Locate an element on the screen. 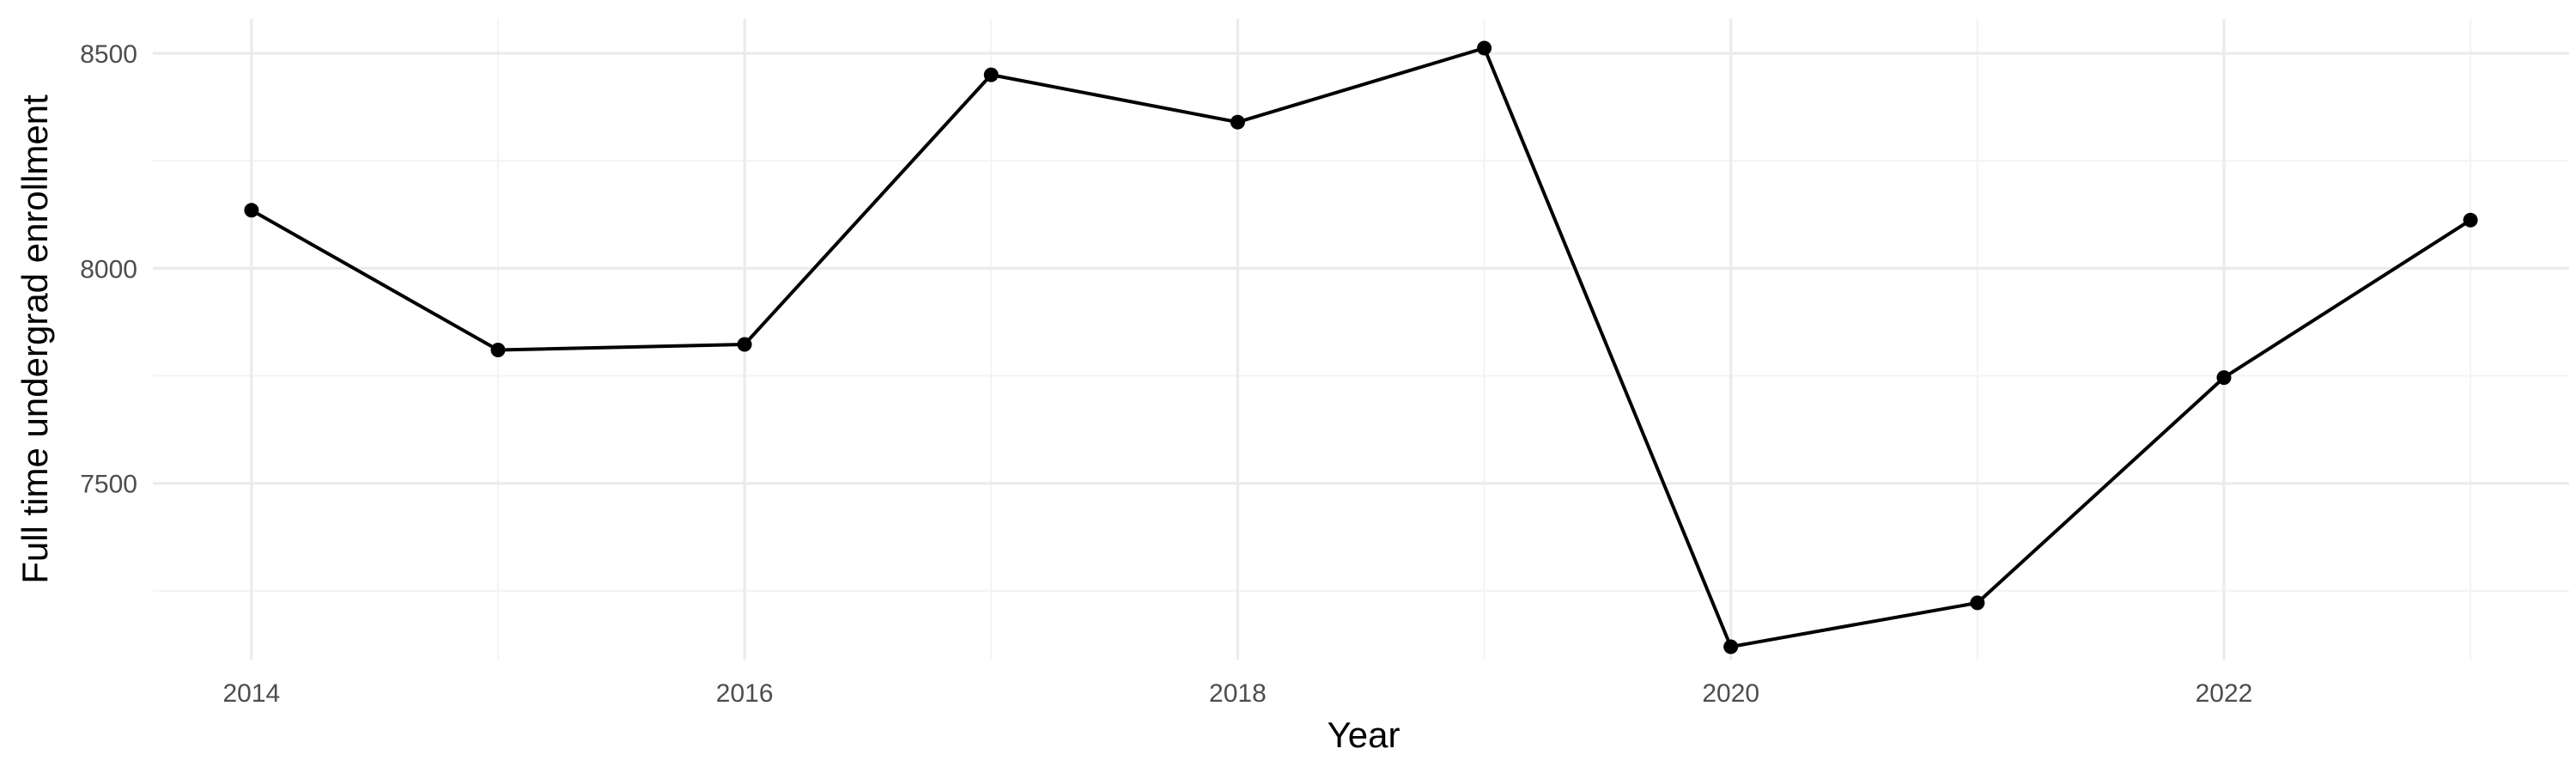  x-axis-tick-labels: 2014 2016 2018 2020 2022 is located at coordinates (1237, 693).